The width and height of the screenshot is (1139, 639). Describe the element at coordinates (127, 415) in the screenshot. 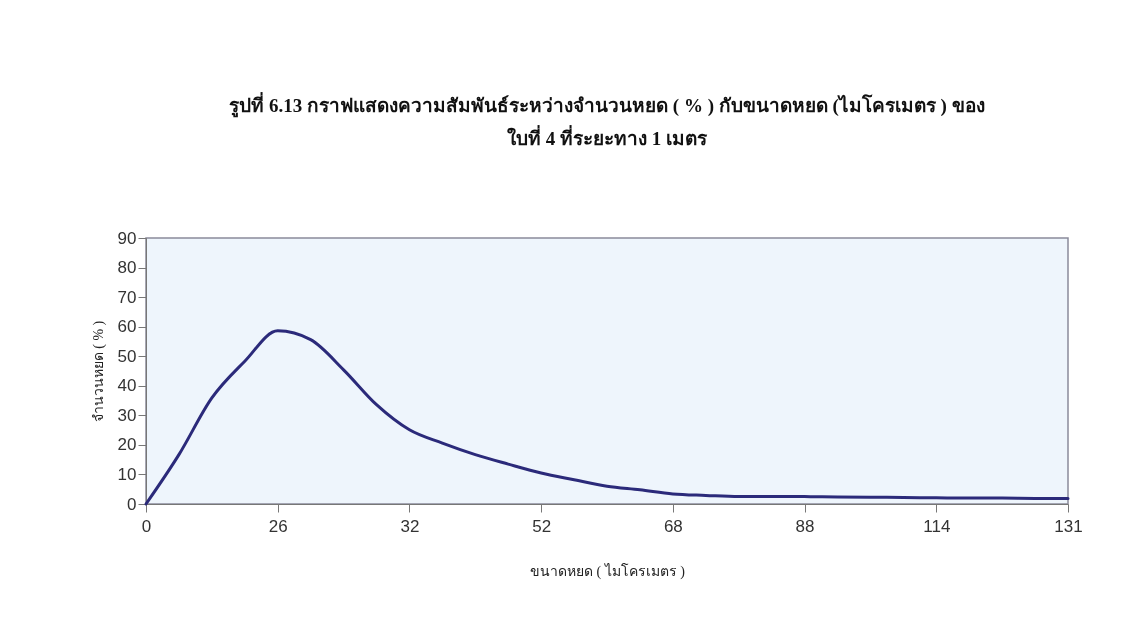

I see `y-tick-label: 30` at that location.